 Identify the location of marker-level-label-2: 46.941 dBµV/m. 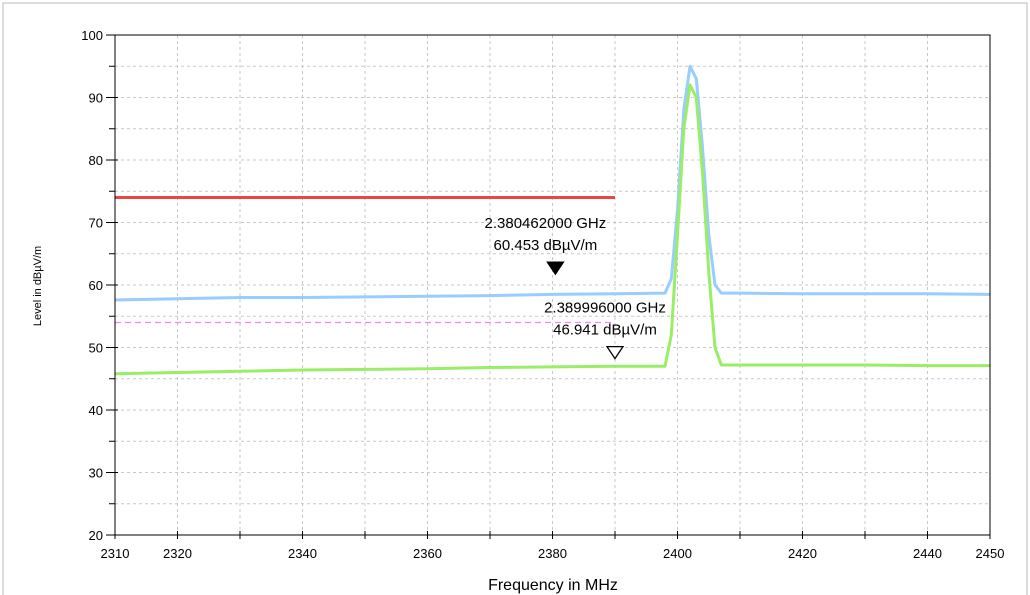
(605, 330).